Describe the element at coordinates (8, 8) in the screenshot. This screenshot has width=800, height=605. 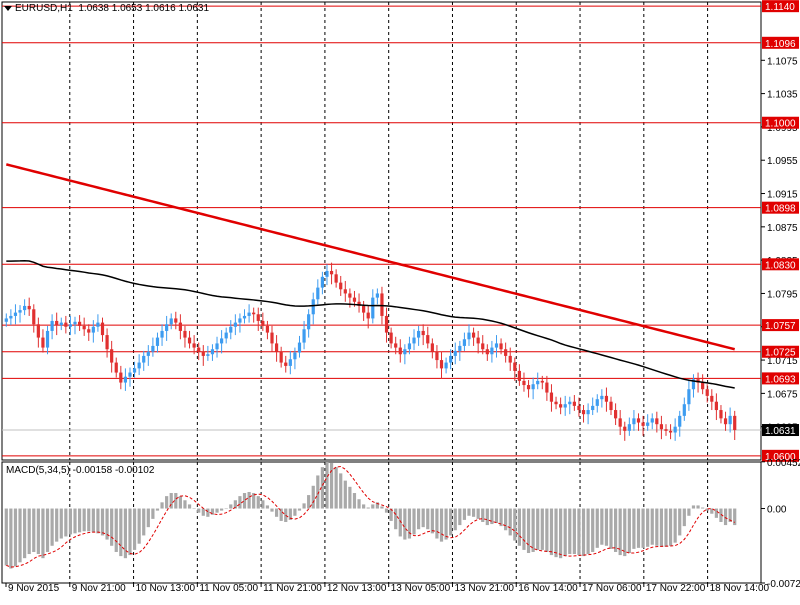
I see `chart-menu-triangle-icon` at that location.